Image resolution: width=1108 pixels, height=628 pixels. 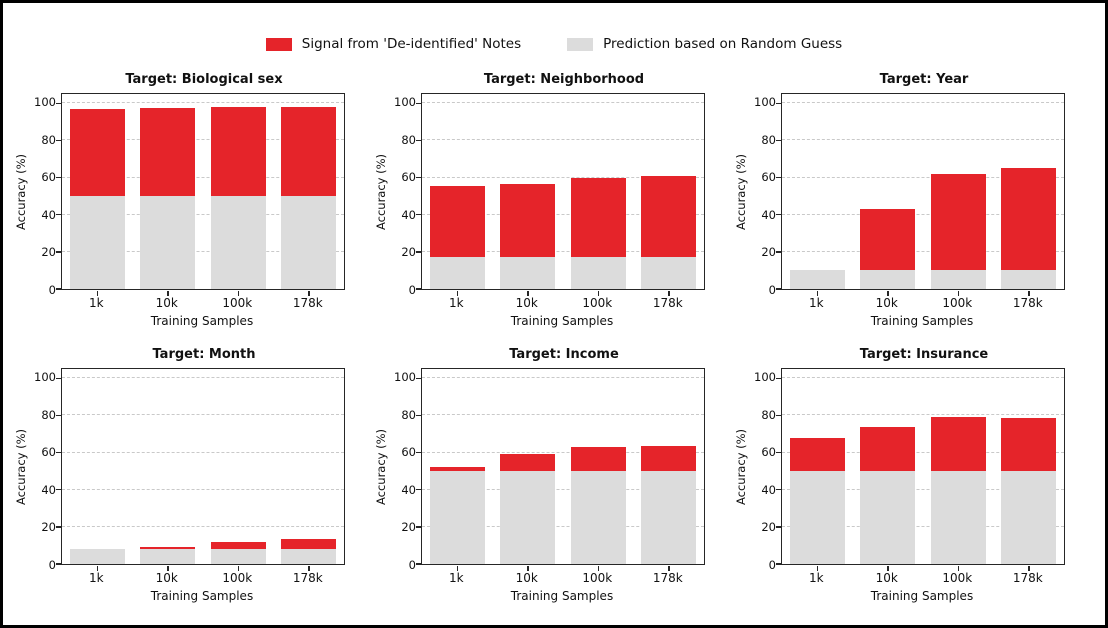 What do you see at coordinates (412, 290) in the screenshot?
I see `y-tick-label: 0` at bounding box center [412, 290].